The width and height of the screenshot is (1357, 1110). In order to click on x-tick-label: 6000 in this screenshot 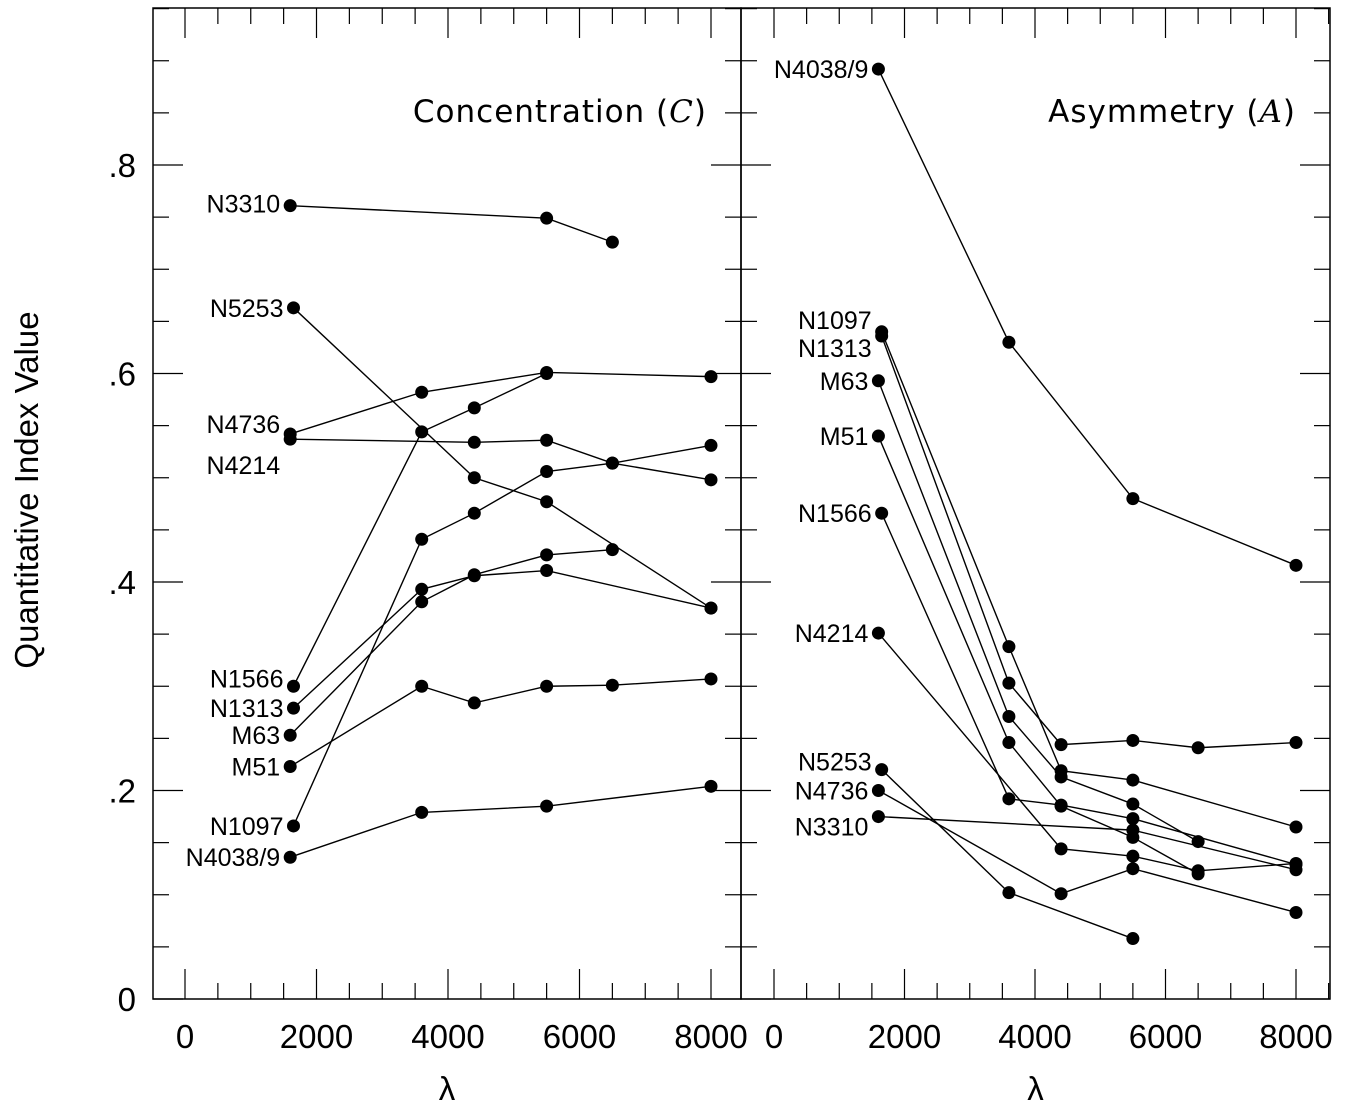, I will do `click(1165, 1036)`.